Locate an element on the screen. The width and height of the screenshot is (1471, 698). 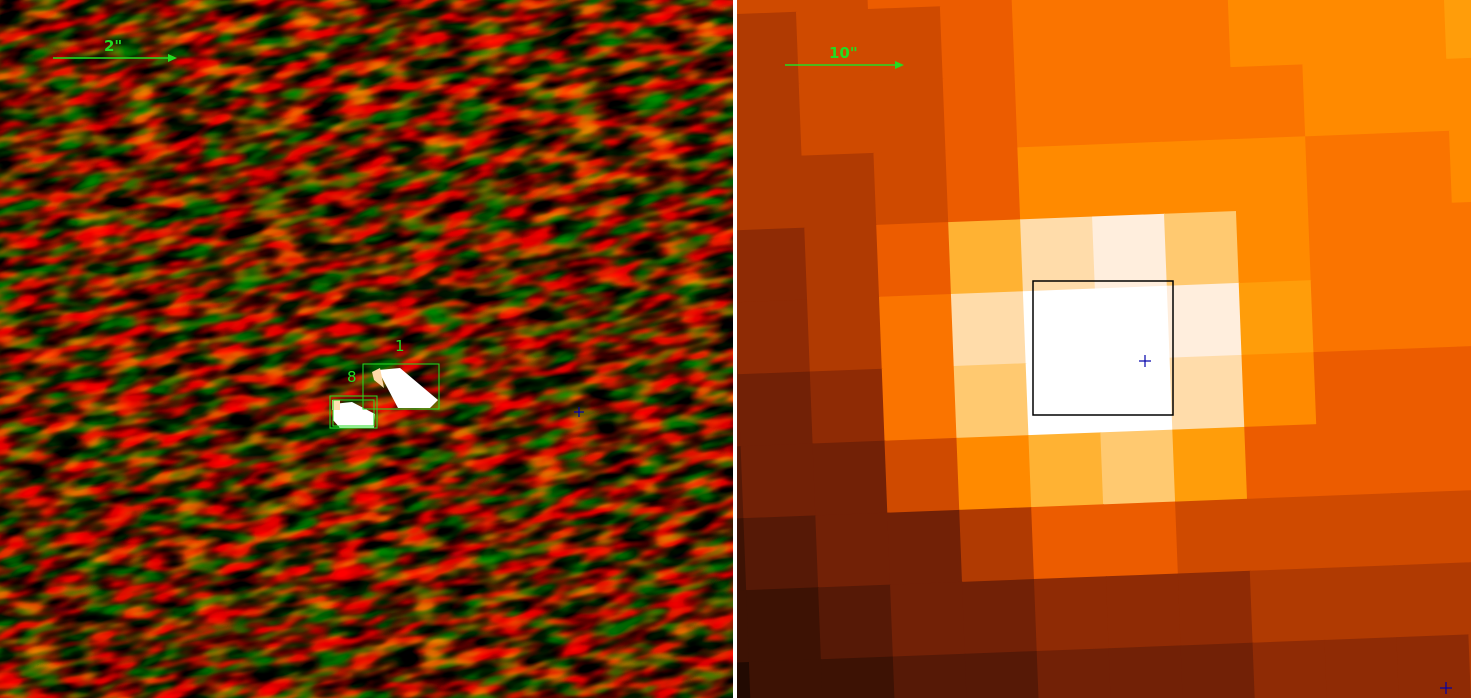
region-box-8-inner is located at coordinates (353, 413).